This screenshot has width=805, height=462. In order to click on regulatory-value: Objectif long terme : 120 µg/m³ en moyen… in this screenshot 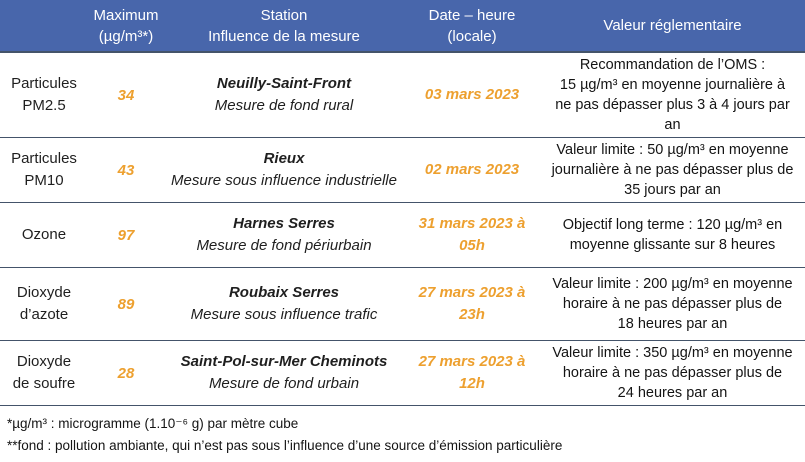, I will do `click(672, 235)`.